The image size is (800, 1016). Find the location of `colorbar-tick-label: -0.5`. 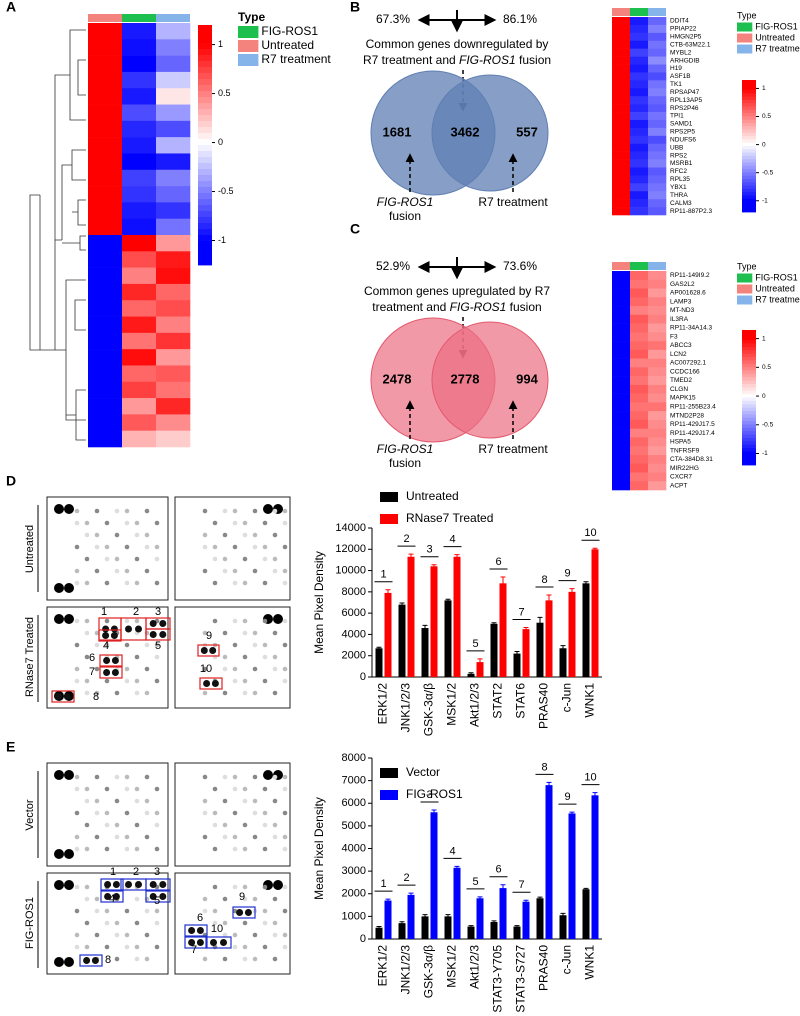

colorbar-tick-label: -0.5 is located at coordinates (768, 425).